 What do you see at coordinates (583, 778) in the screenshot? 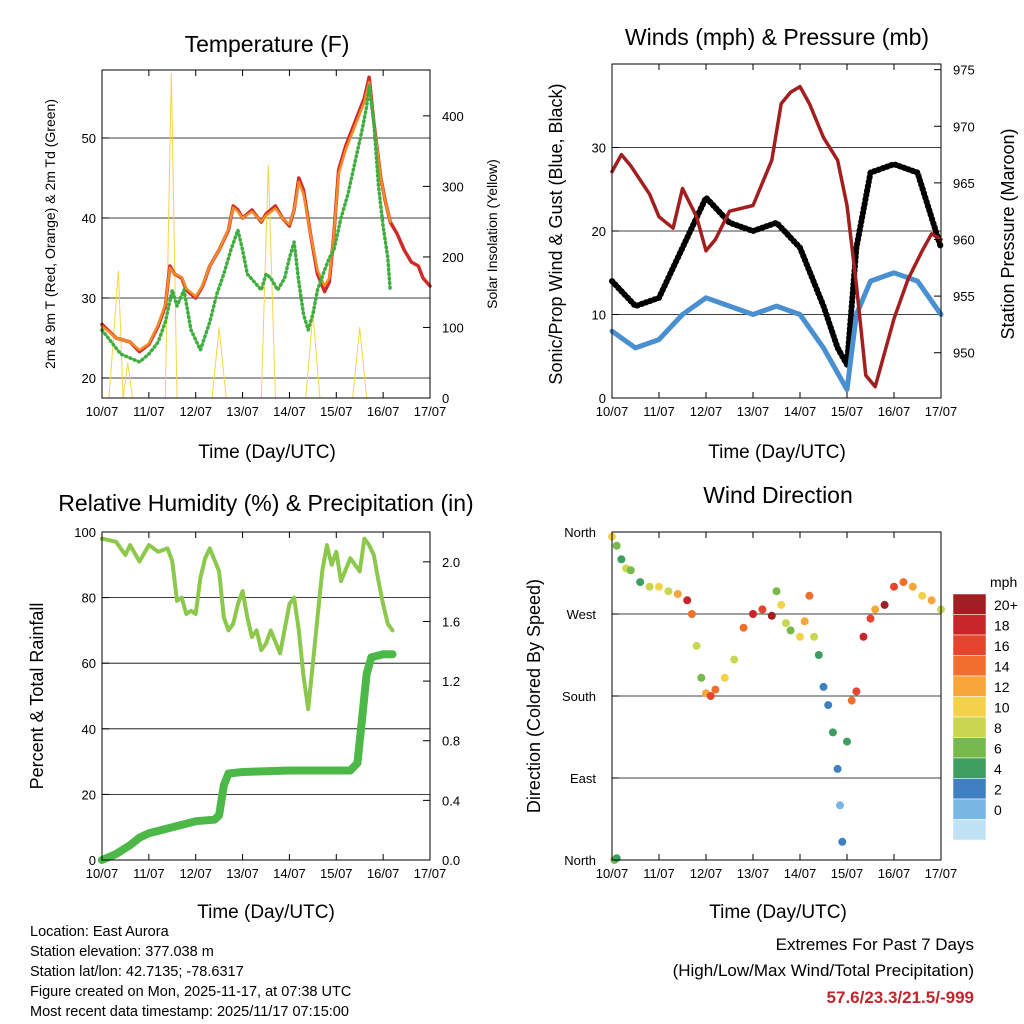
I see `direction-ytick-label: East` at bounding box center [583, 778].